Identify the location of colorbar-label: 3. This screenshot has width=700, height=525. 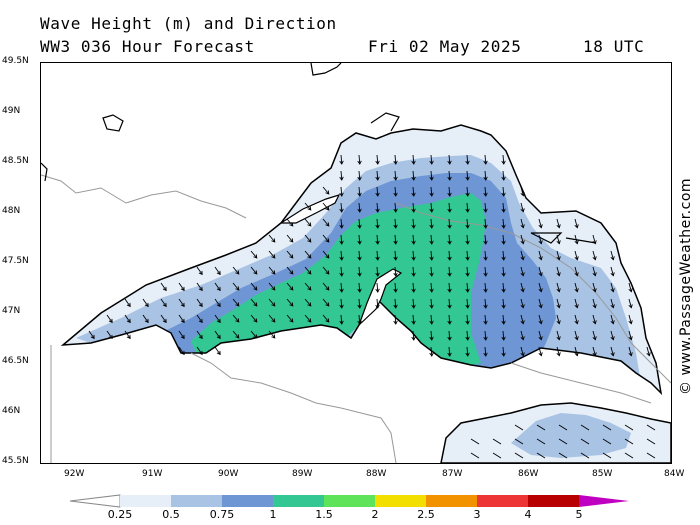
(477, 514).